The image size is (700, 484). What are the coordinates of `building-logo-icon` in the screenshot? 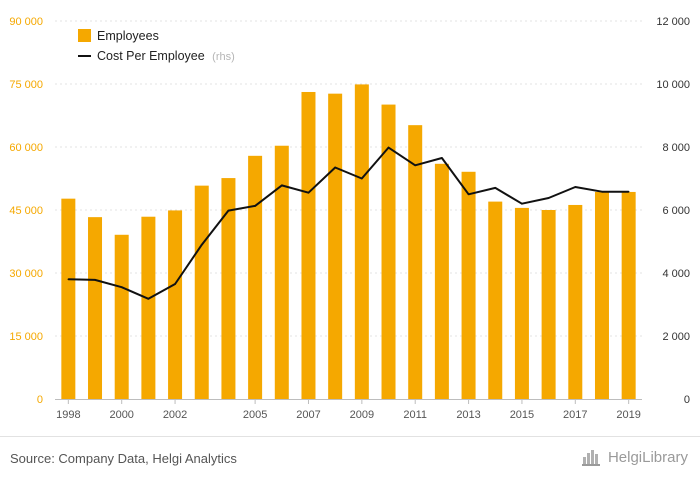 It's located at (590, 458).